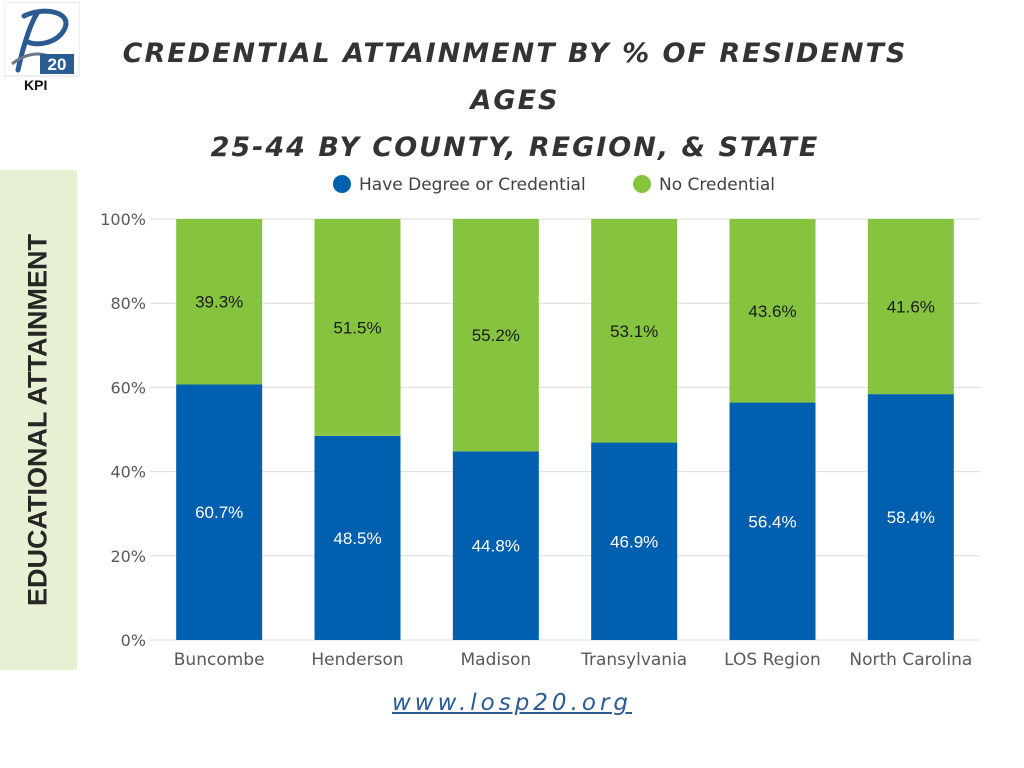 This screenshot has width=1024, height=768. What do you see at coordinates (910, 660) in the screenshot?
I see `x-tick-label: North Carolina` at bounding box center [910, 660].